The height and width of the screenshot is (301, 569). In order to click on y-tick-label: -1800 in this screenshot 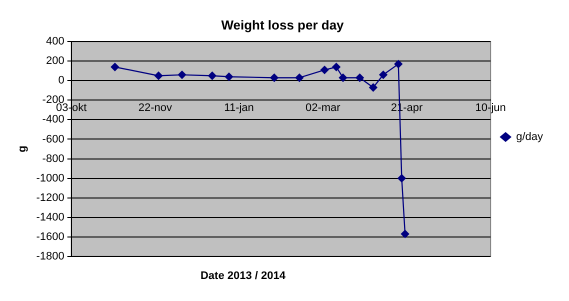, I will do `click(50, 256)`.